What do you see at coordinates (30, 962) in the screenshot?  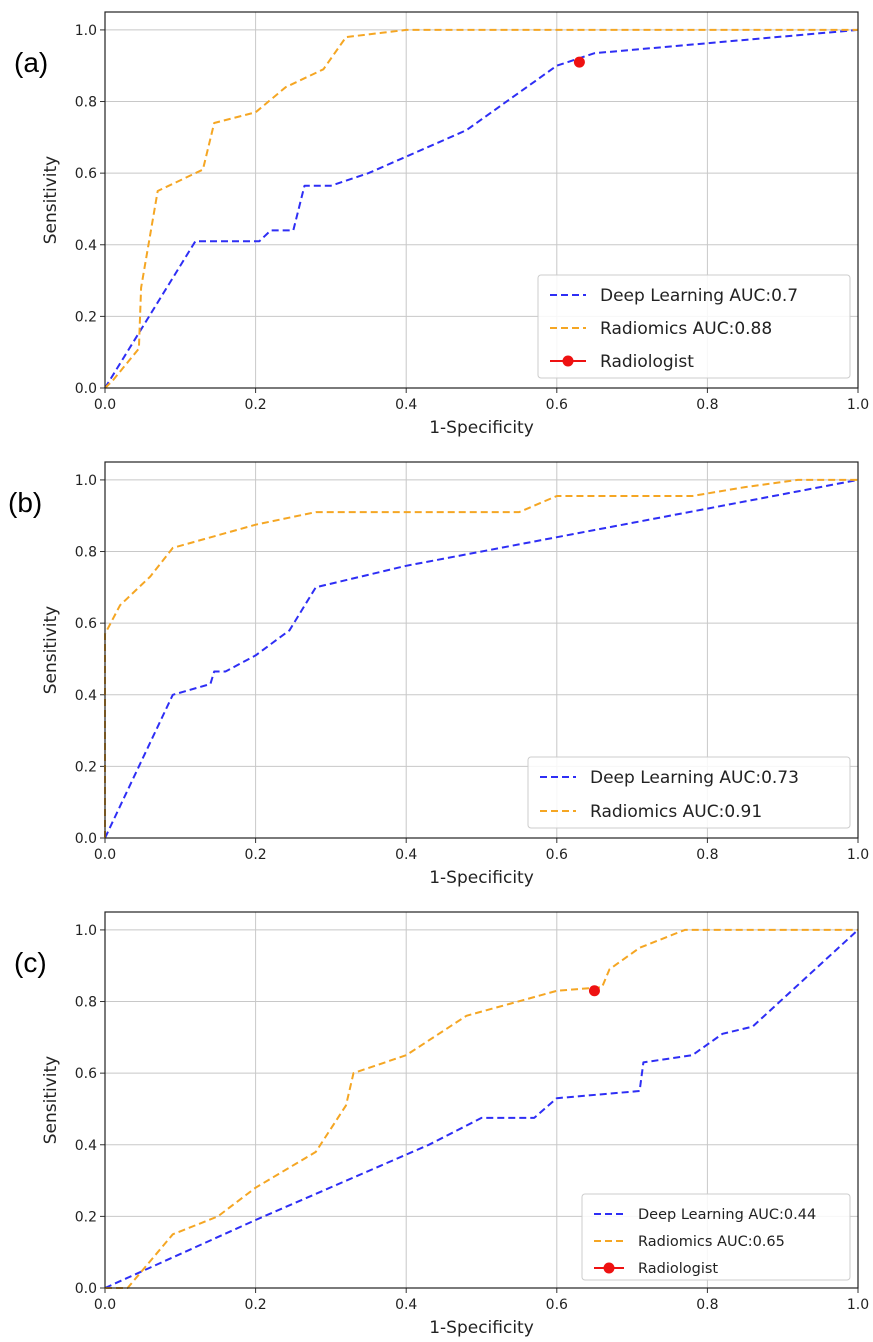 I see `panel-label: (c)` at bounding box center [30, 962].